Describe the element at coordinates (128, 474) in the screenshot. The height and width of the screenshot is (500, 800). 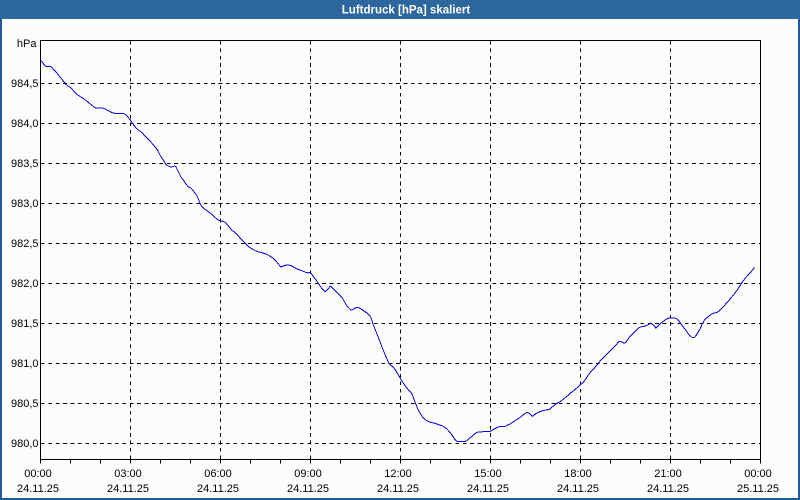
I see `svg-text: 03:00` at that location.